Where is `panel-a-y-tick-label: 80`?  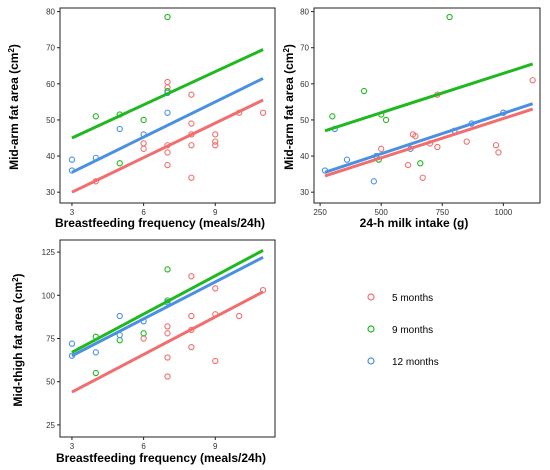 panel-a-y-tick-label: 80 is located at coordinates (50, 12).